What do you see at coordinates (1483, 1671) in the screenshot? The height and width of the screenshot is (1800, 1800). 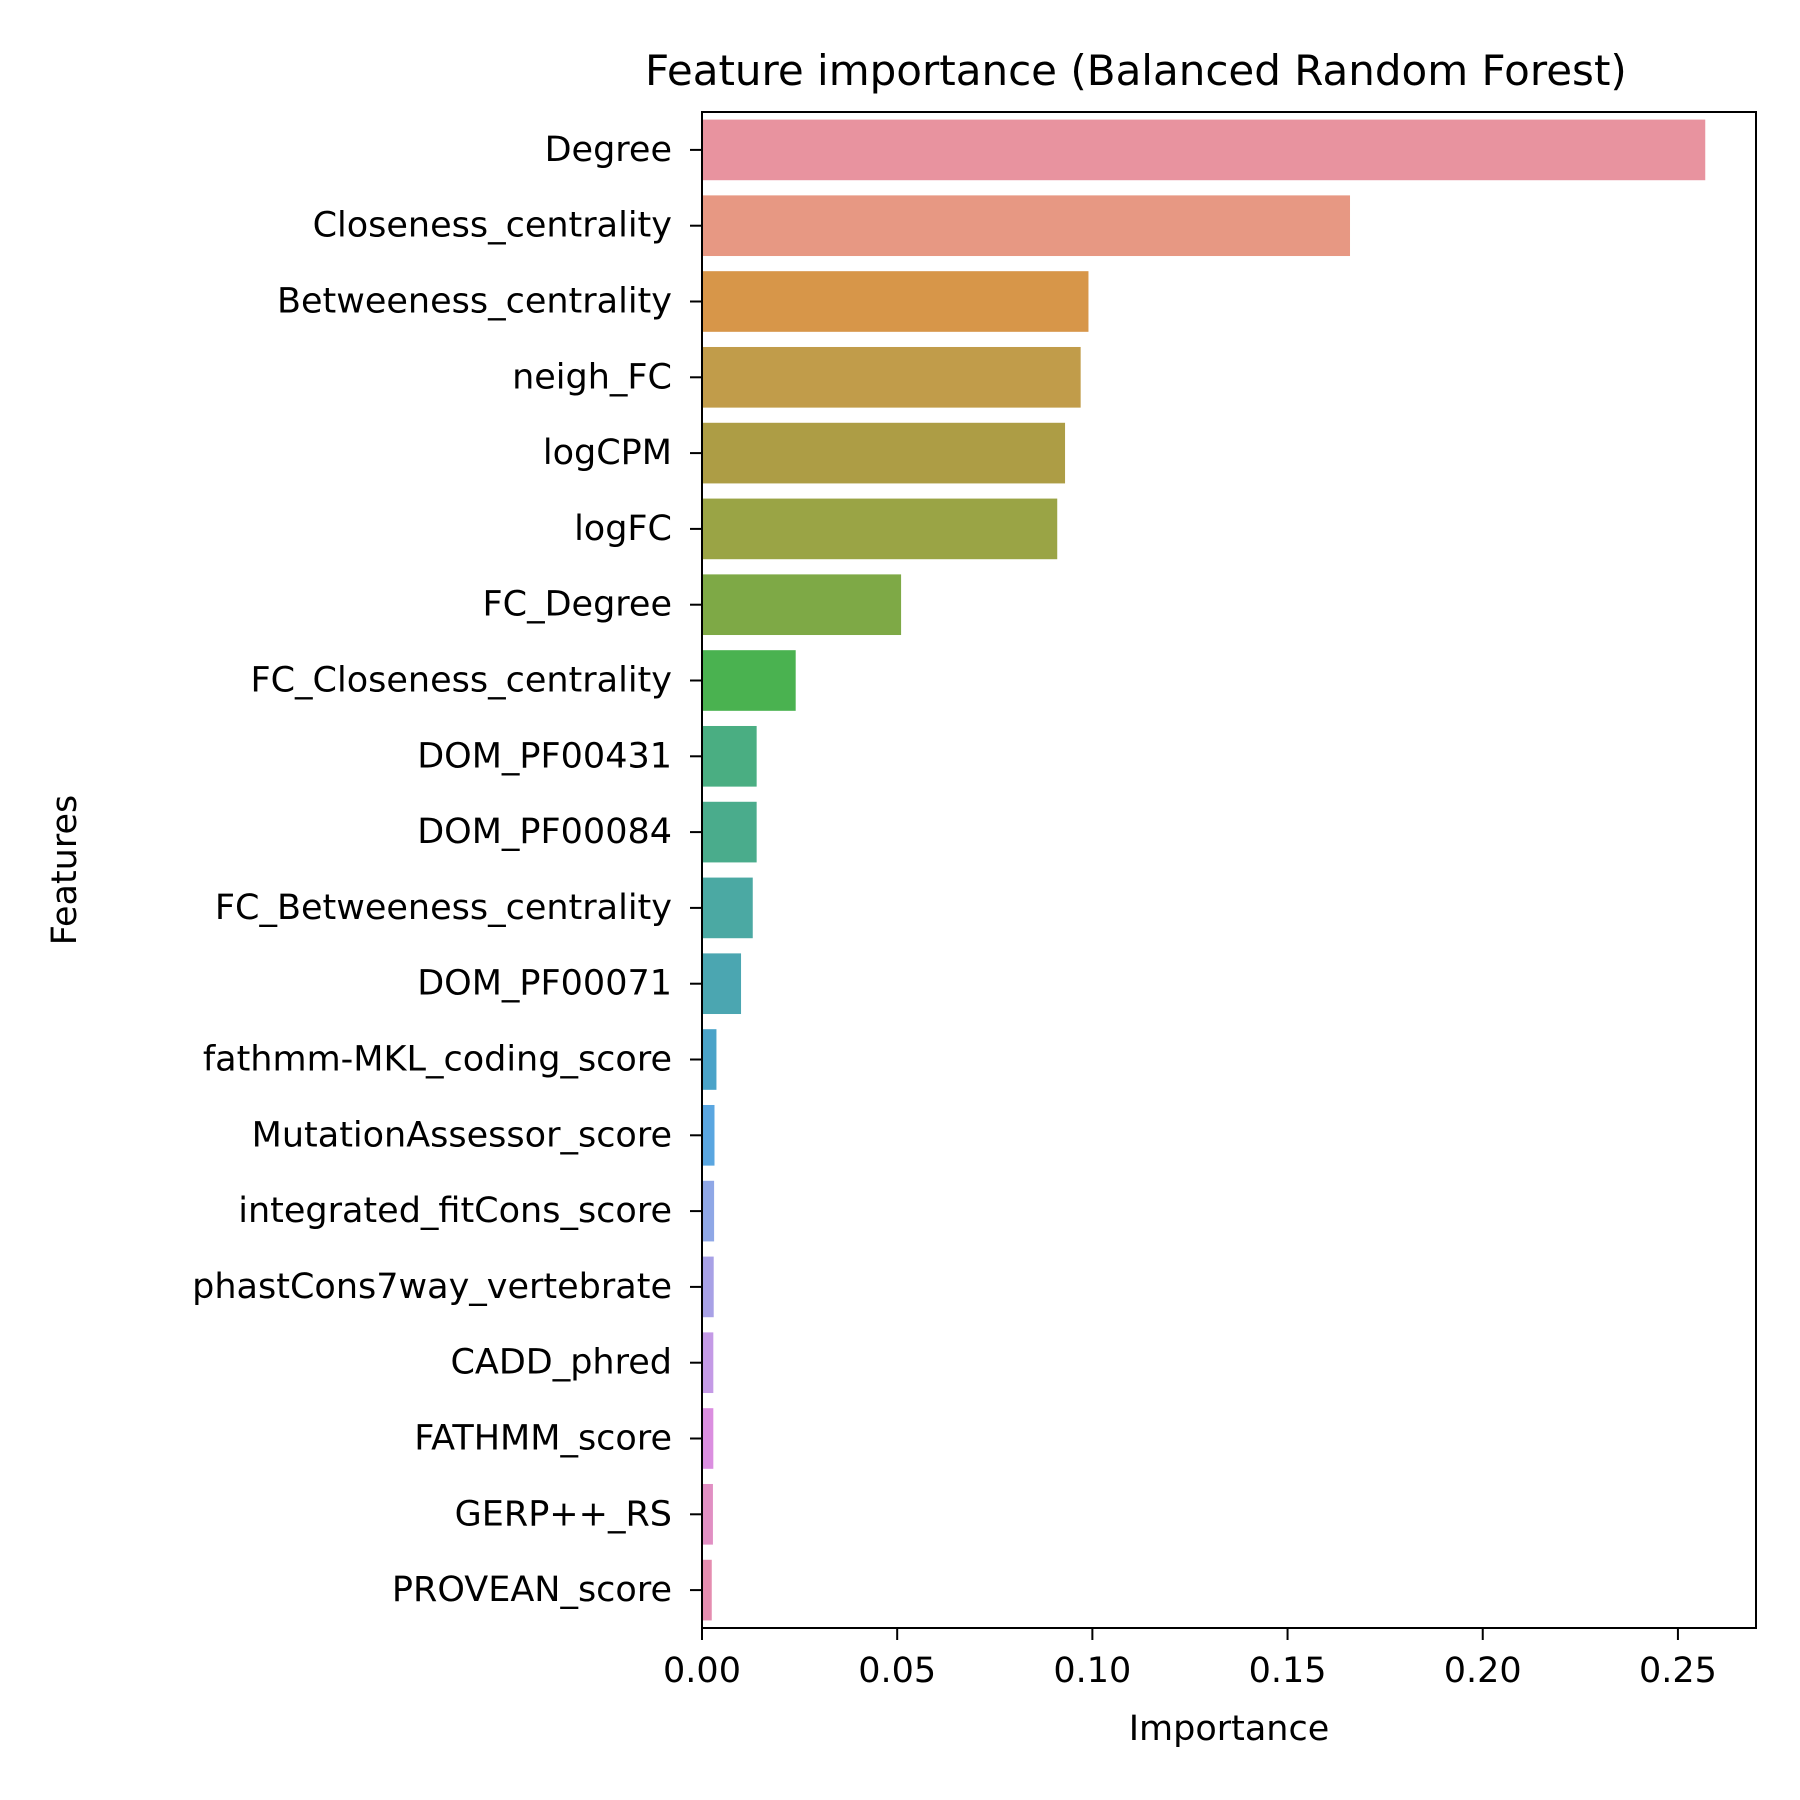 I see `x-tick-label: 0.20` at bounding box center [1483, 1671].